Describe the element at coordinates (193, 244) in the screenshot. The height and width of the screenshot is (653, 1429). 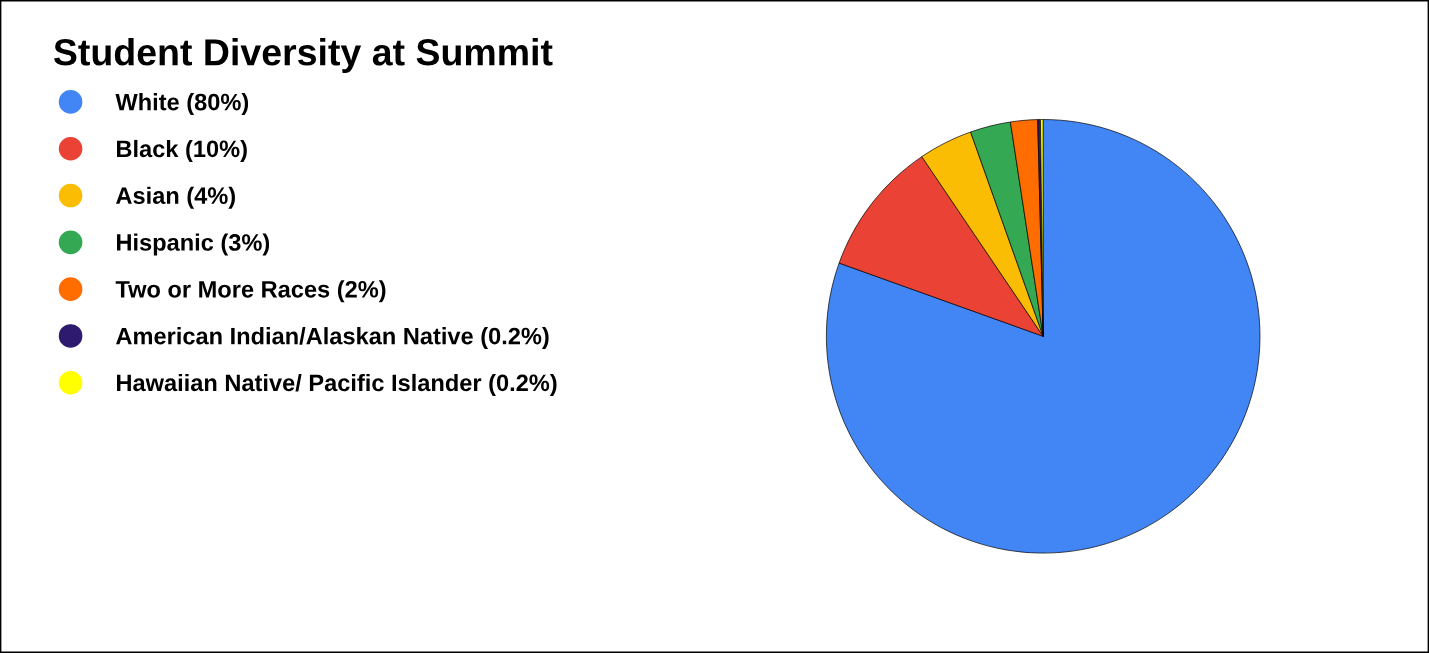
I see `legend-label: Hispanic (3%)` at that location.